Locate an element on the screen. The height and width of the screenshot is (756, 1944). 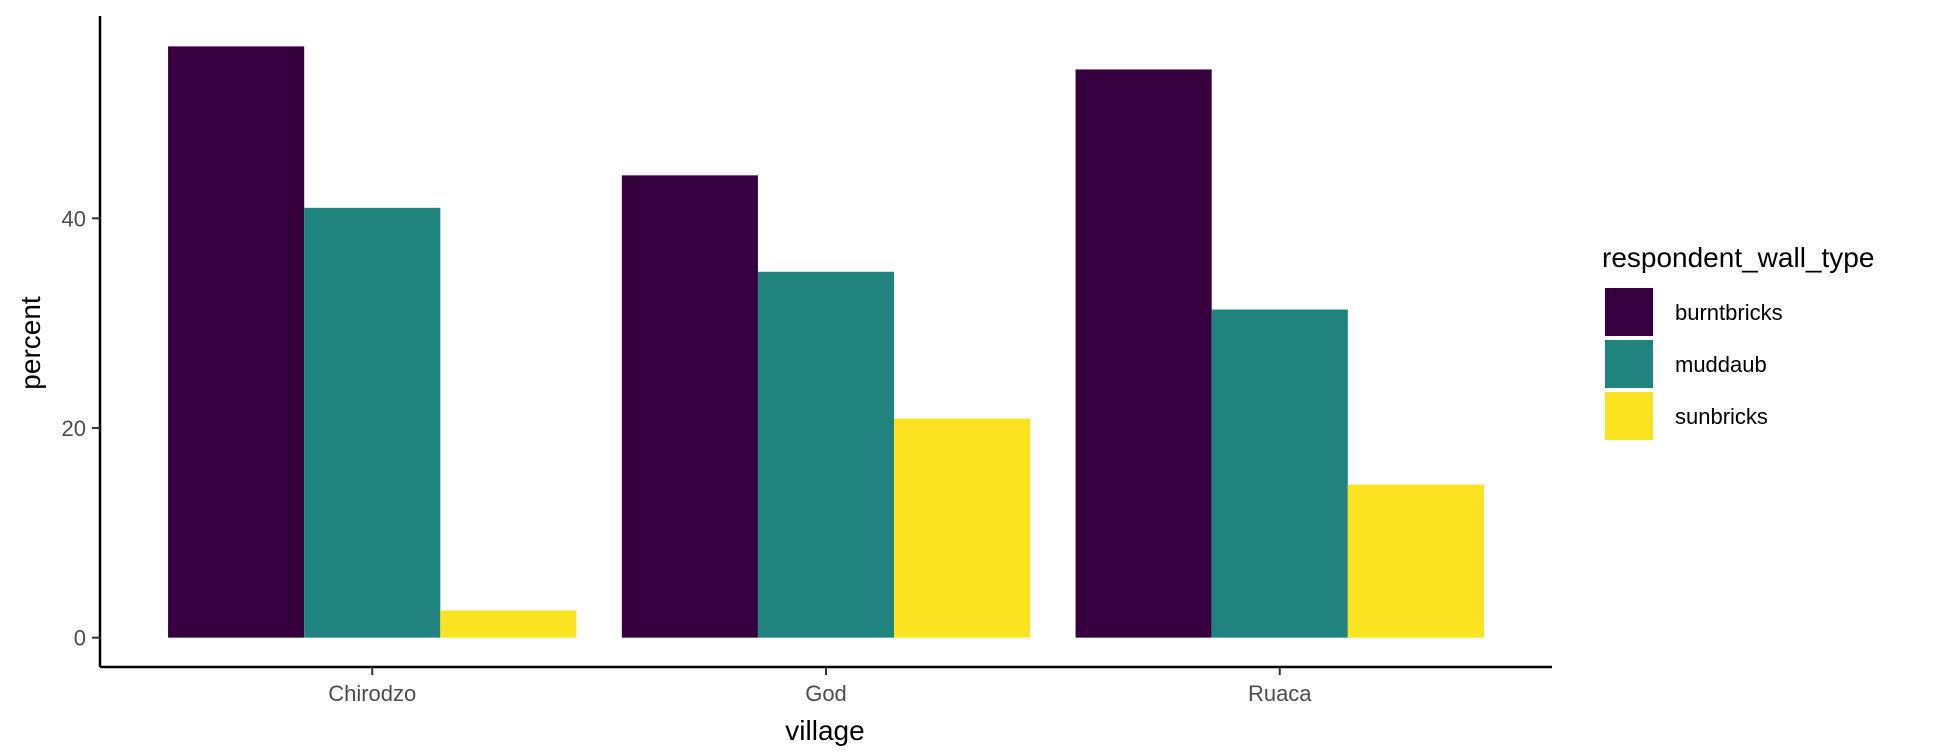
bar-sunbricks-god is located at coordinates (962, 528).